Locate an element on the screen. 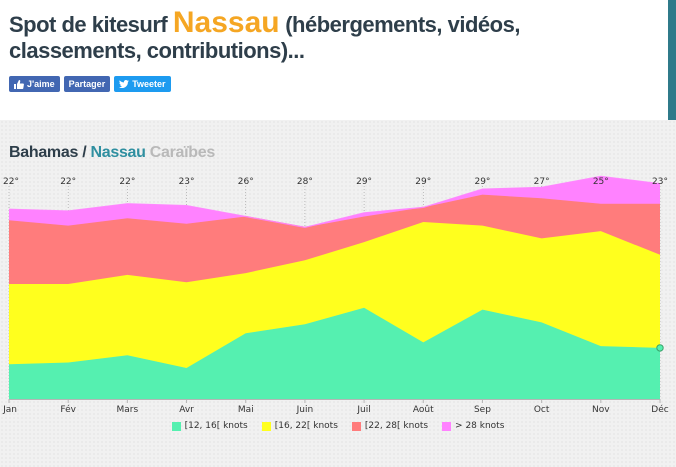 Image resolution: width=676 pixels, height=467 pixels. month-label: Fév is located at coordinates (68, 409).